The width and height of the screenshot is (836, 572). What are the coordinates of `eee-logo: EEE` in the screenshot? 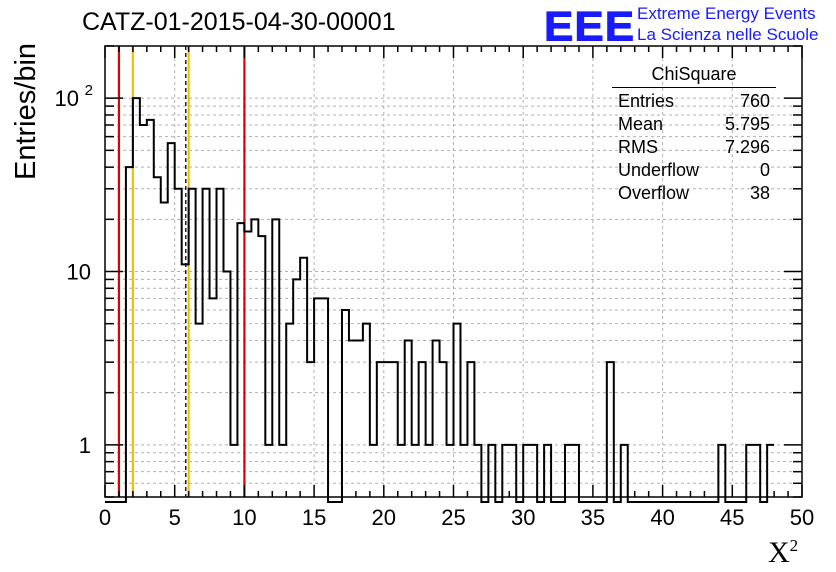 It's located at (589, 26).